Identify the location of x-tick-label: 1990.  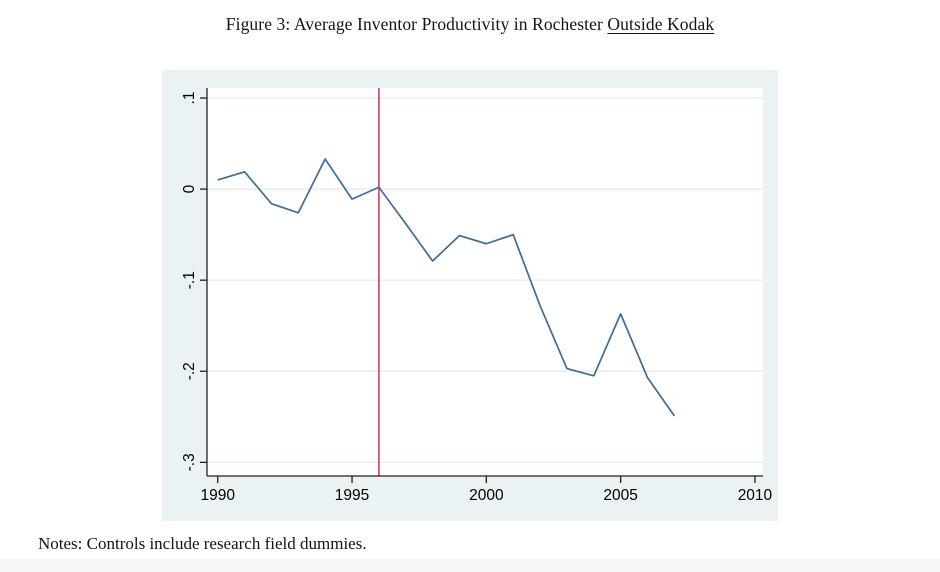
(218, 495).